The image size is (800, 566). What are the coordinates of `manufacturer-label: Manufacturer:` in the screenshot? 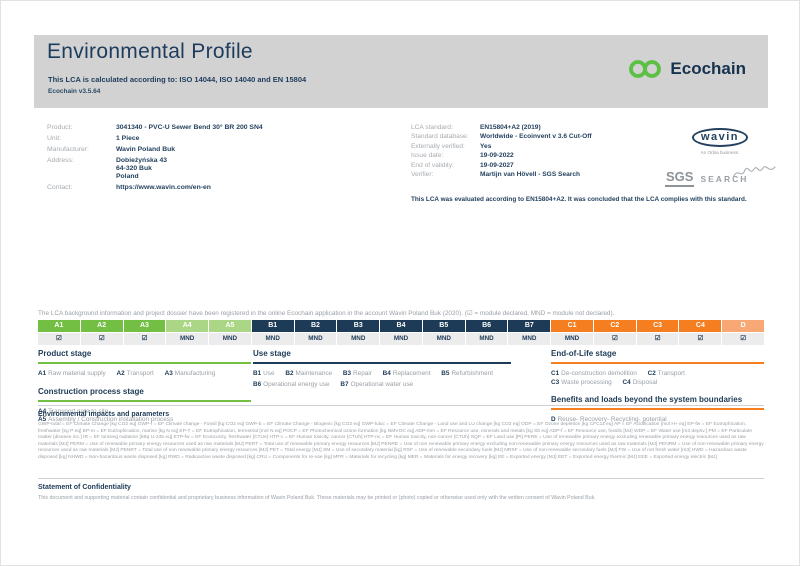 It's located at (68, 149).